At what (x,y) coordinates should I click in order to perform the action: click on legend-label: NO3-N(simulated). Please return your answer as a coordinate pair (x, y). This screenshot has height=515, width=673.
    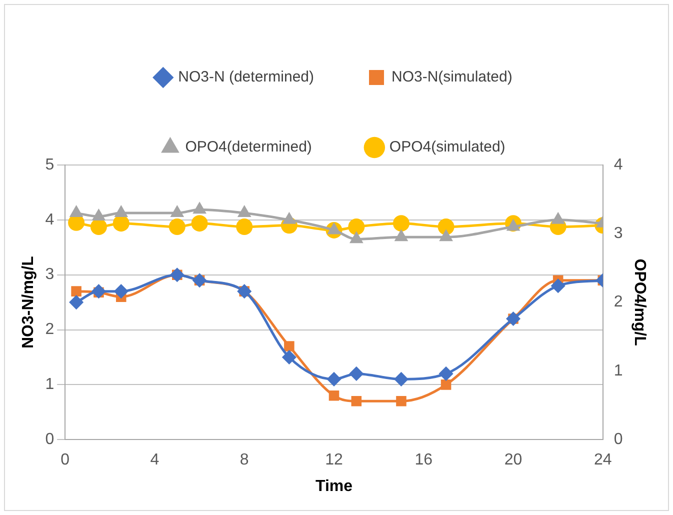
    Looking at the image, I should click on (452, 77).